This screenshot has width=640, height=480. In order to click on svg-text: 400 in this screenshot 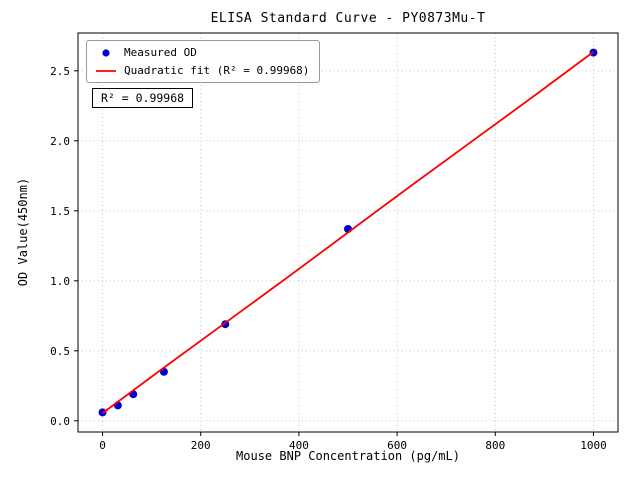, I will do `click(299, 445)`.